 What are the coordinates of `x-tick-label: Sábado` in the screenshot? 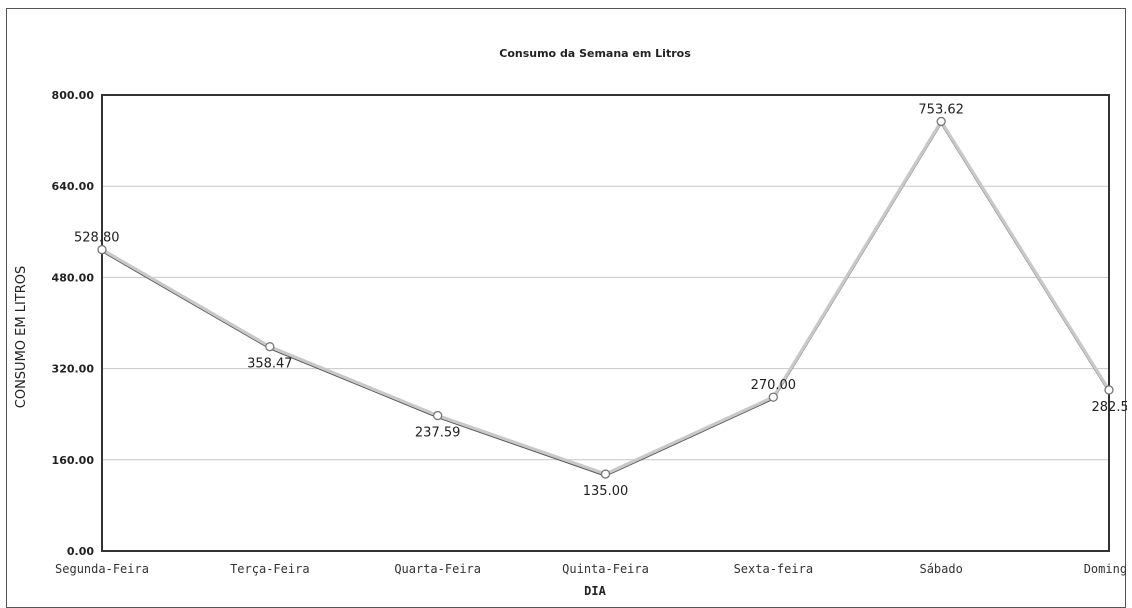 It's located at (940, 569).